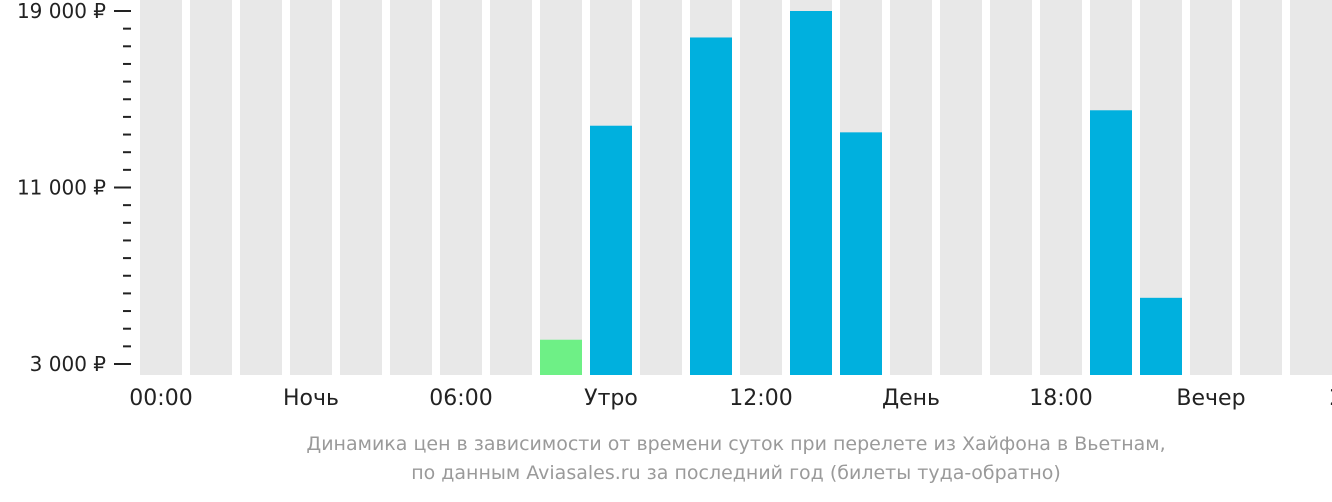 The image size is (1332, 502). Describe the element at coordinates (160, 398) in the screenshot. I see `x-label-0: 00:00` at that location.